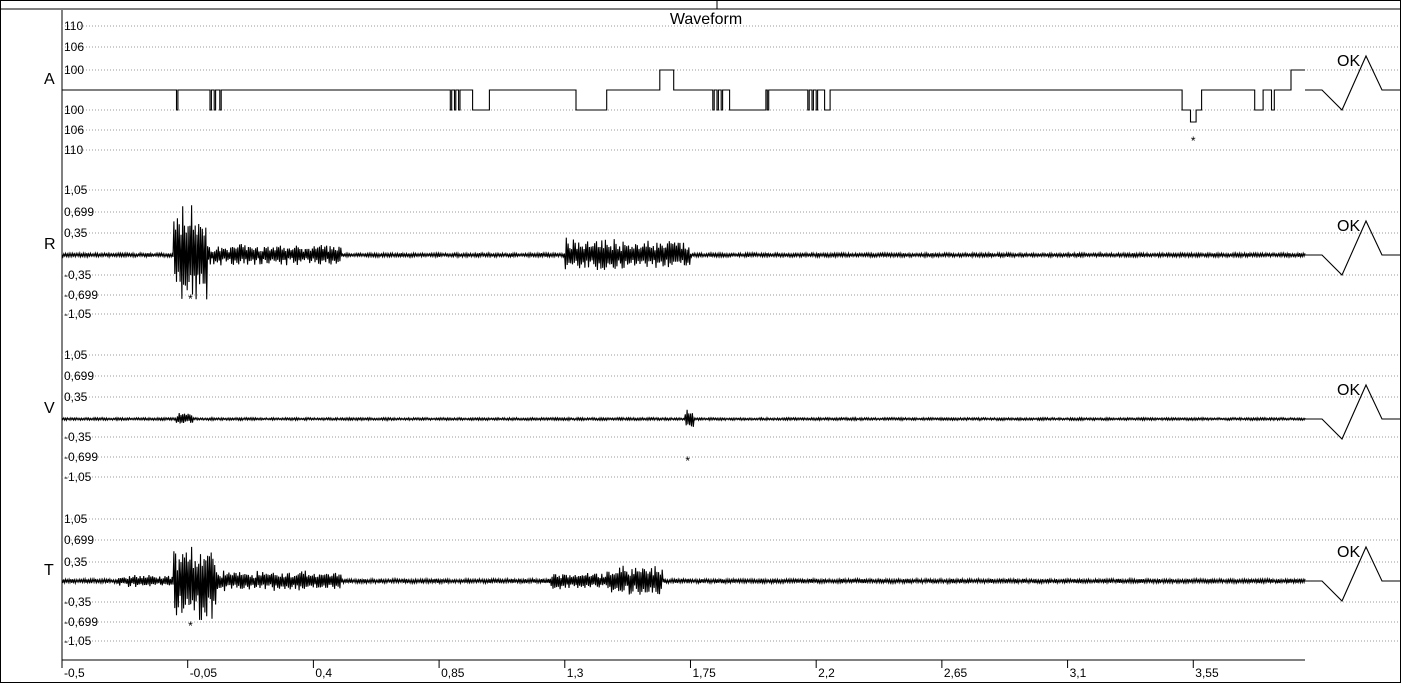 The height and width of the screenshot is (683, 1401). What do you see at coordinates (1348, 390) in the screenshot?
I see `status-label-v: OK` at bounding box center [1348, 390].